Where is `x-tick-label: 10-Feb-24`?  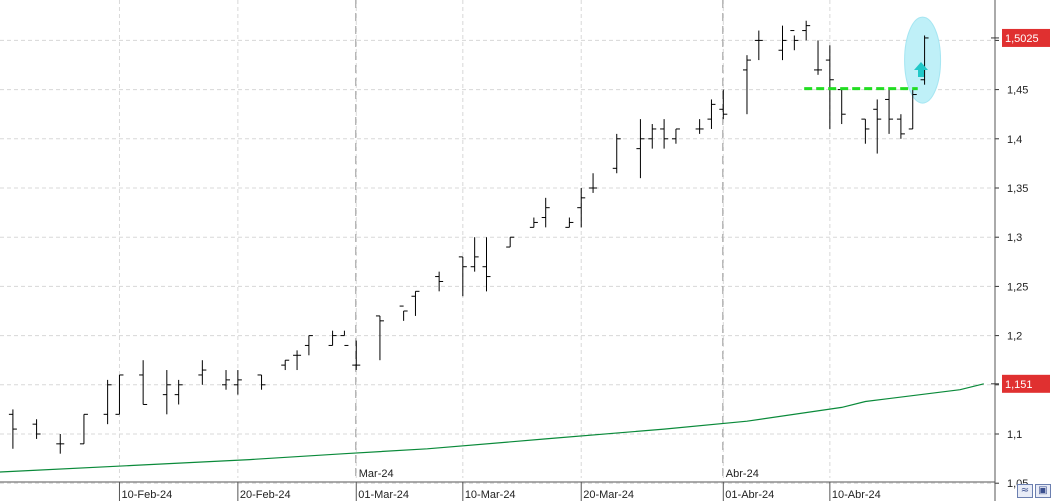
x-tick-label: 10-Feb-24 is located at coordinates (146, 495).